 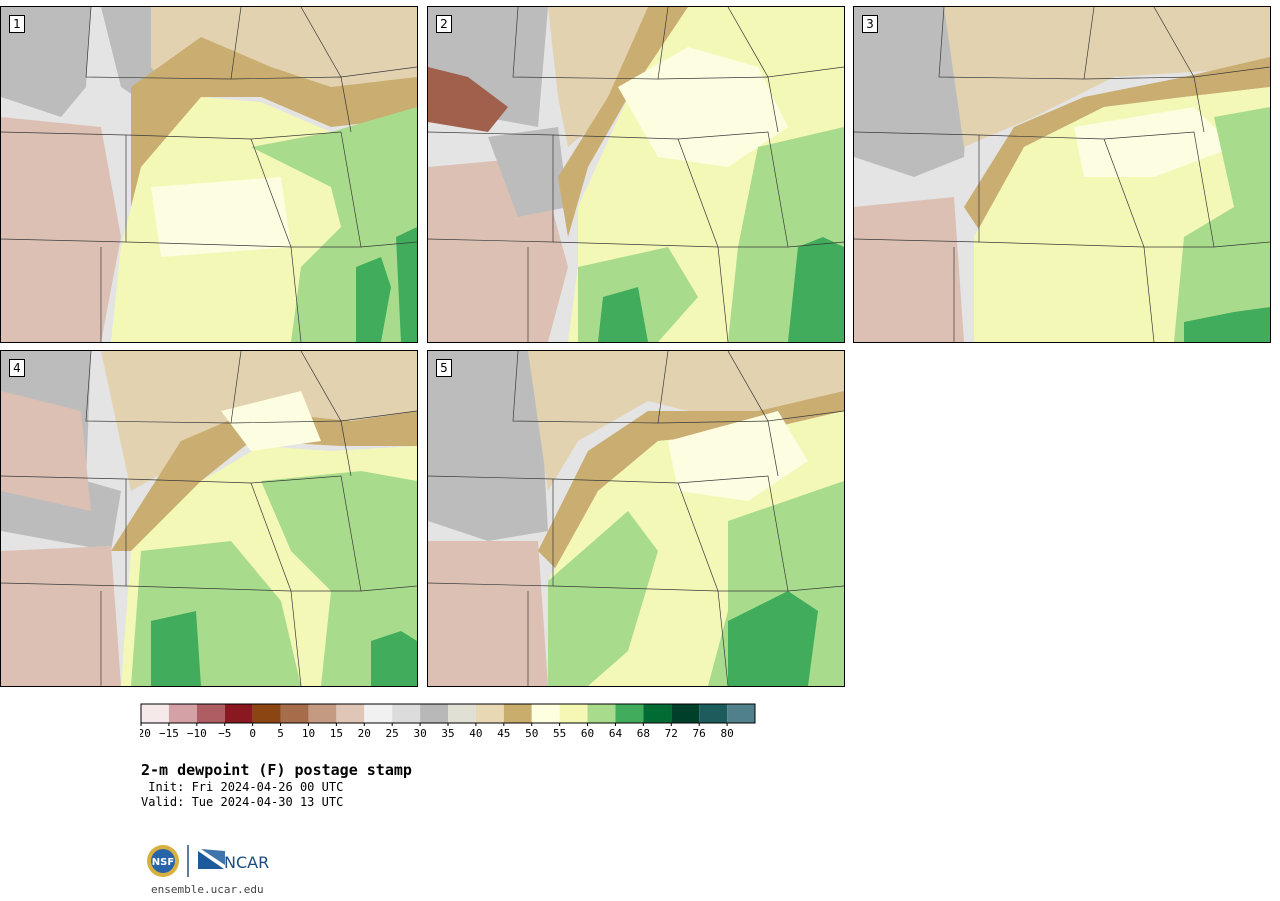 I want to click on ncar-mark-icon, so click(x=211, y=860).